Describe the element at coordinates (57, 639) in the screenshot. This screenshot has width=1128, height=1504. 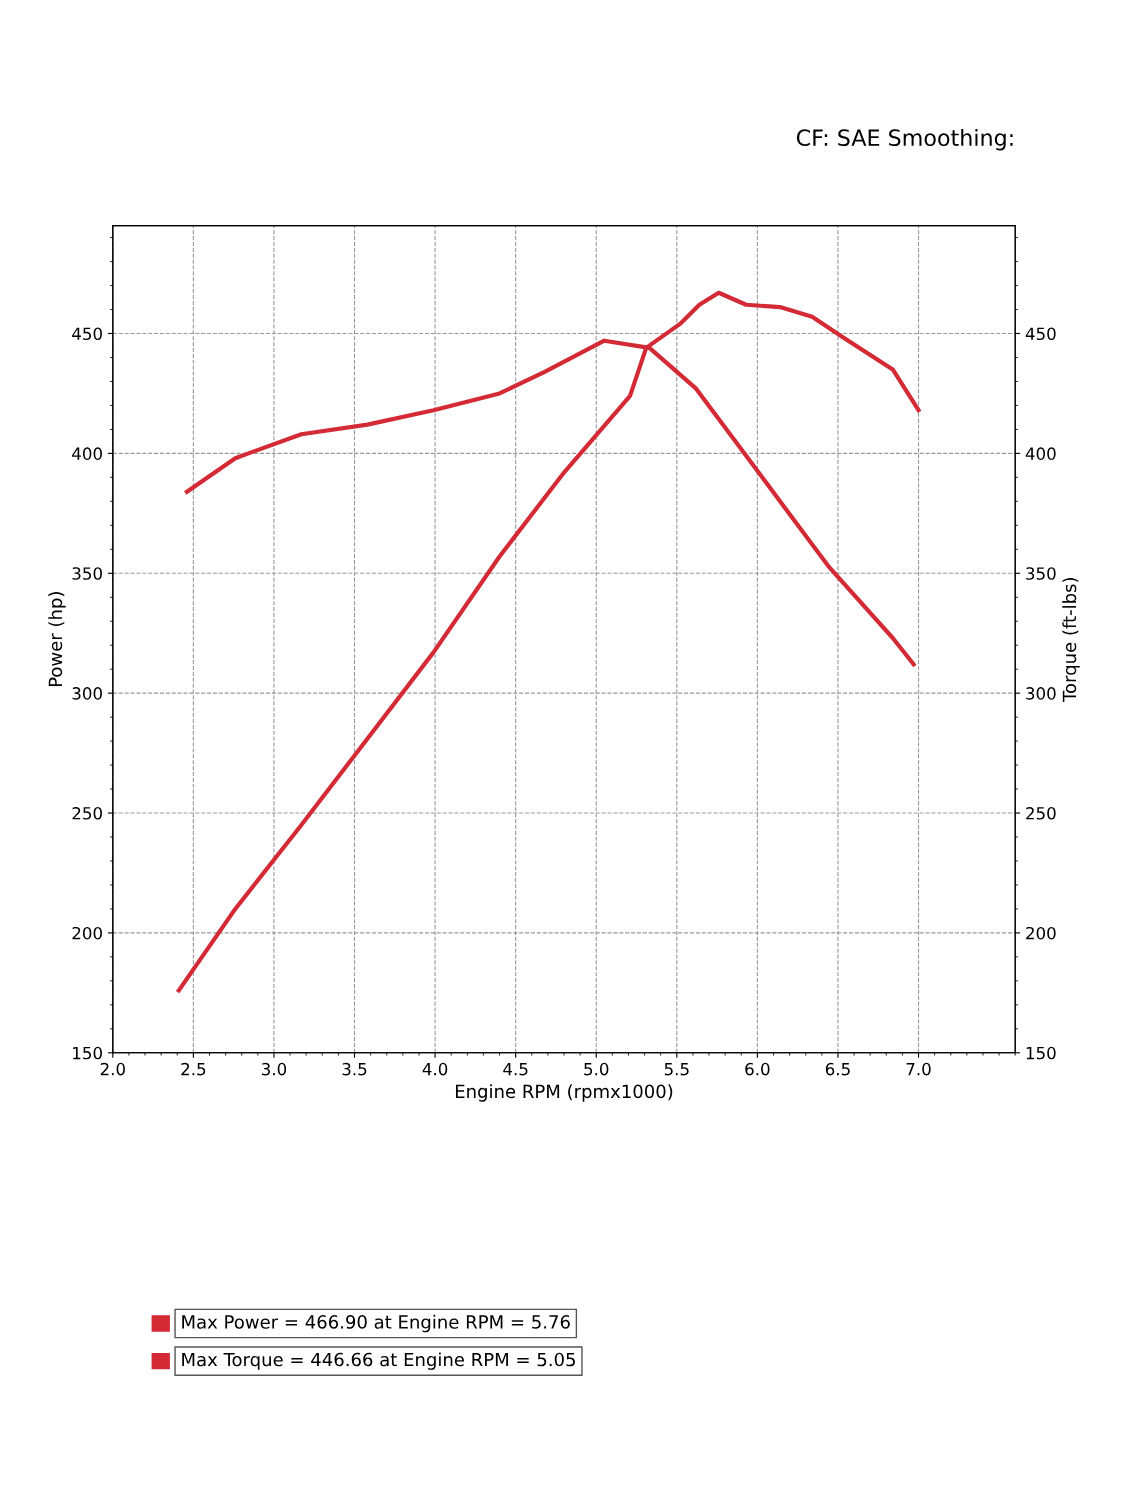
I see `y-axis-title: Power (hp)` at that location.